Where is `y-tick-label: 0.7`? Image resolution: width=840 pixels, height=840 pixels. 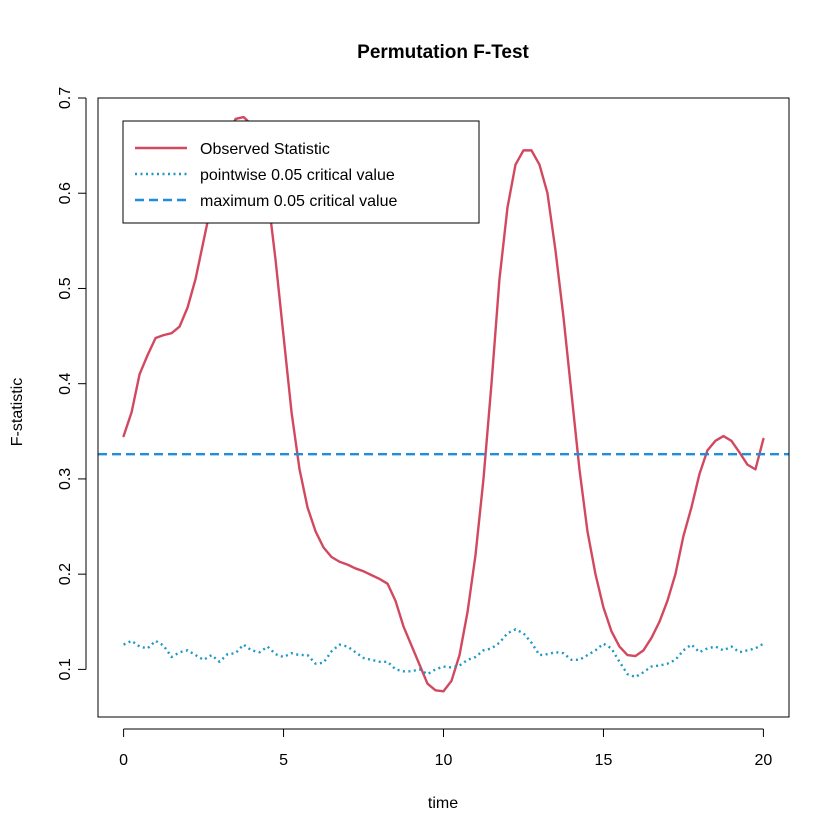
y-tick-label: 0.7 is located at coordinates (65, 98).